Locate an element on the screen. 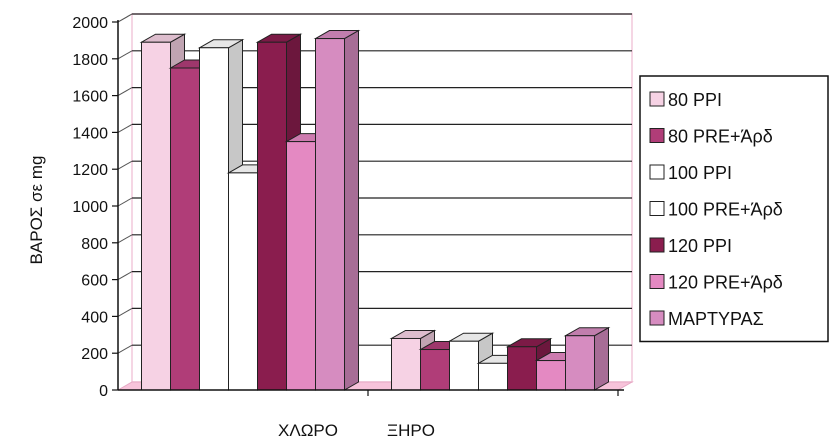 This screenshot has width=836, height=442. legend-item: 80 PRE+Άρδ is located at coordinates (711, 137).